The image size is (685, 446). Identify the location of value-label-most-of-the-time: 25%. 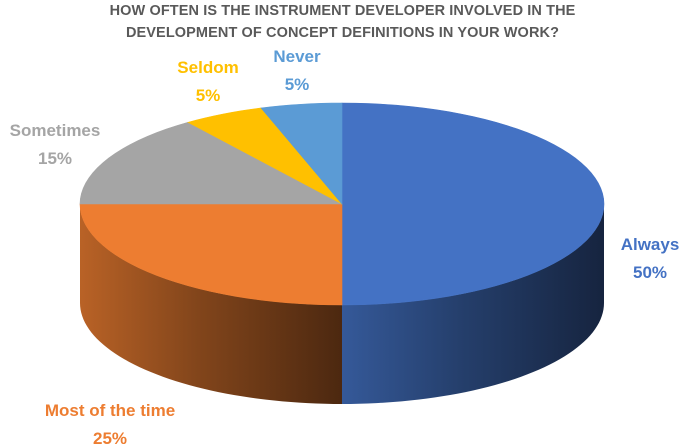
(110, 437).